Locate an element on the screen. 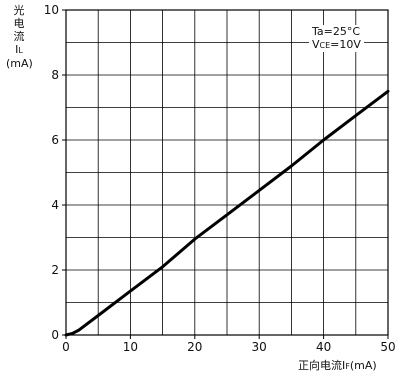 This screenshot has height=376, width=405. y-axis-subscript: L is located at coordinates (20, 50).